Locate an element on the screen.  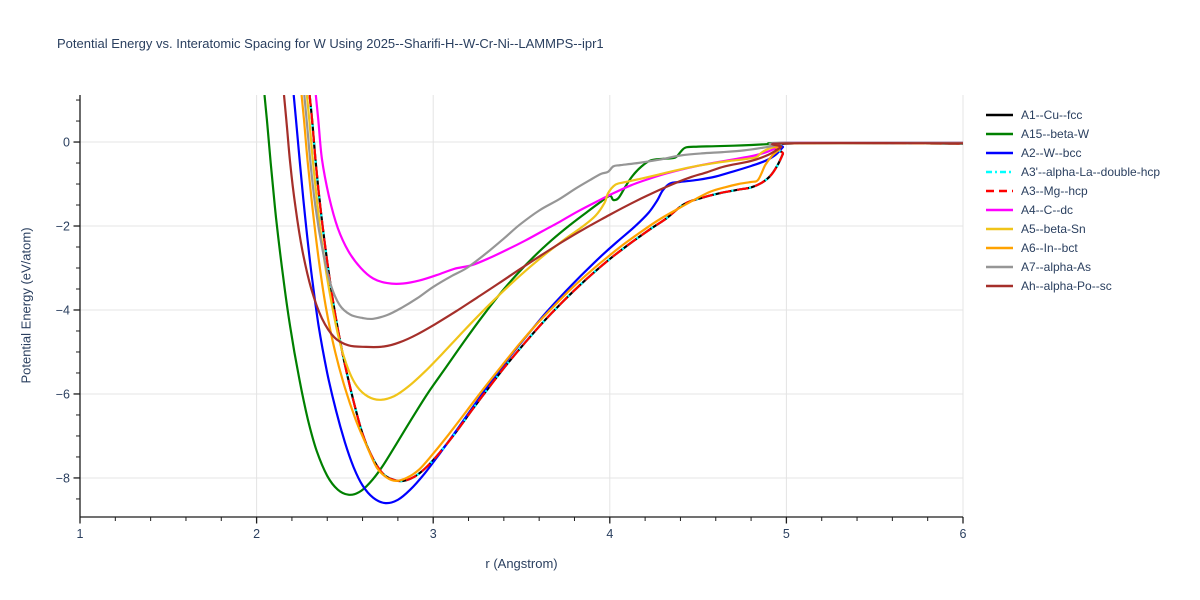
legend-label: A5--beta-Sn is located at coordinates (1053, 228).